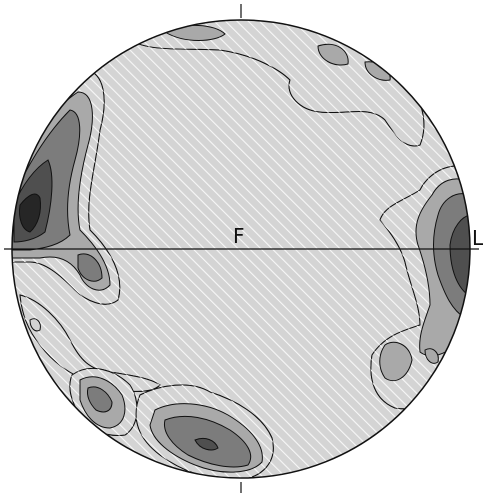 This screenshot has width=483, height=498. Describe the element at coordinates (90, 343) in the screenshot. I see `contour-left-band-hatch` at that location.